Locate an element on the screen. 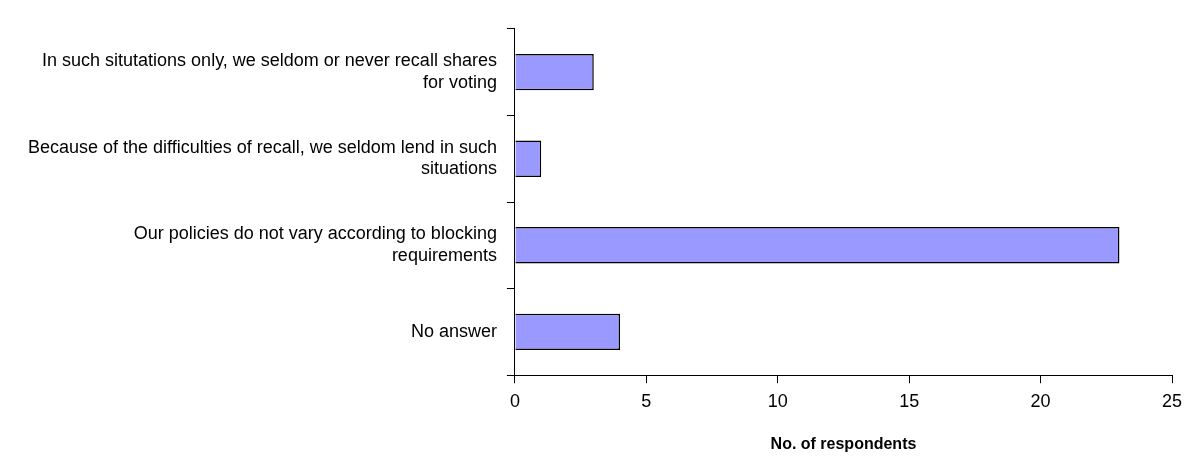  y-tick-label: Our policies do not vary according to blocking requirements is located at coordinates (315, 244).